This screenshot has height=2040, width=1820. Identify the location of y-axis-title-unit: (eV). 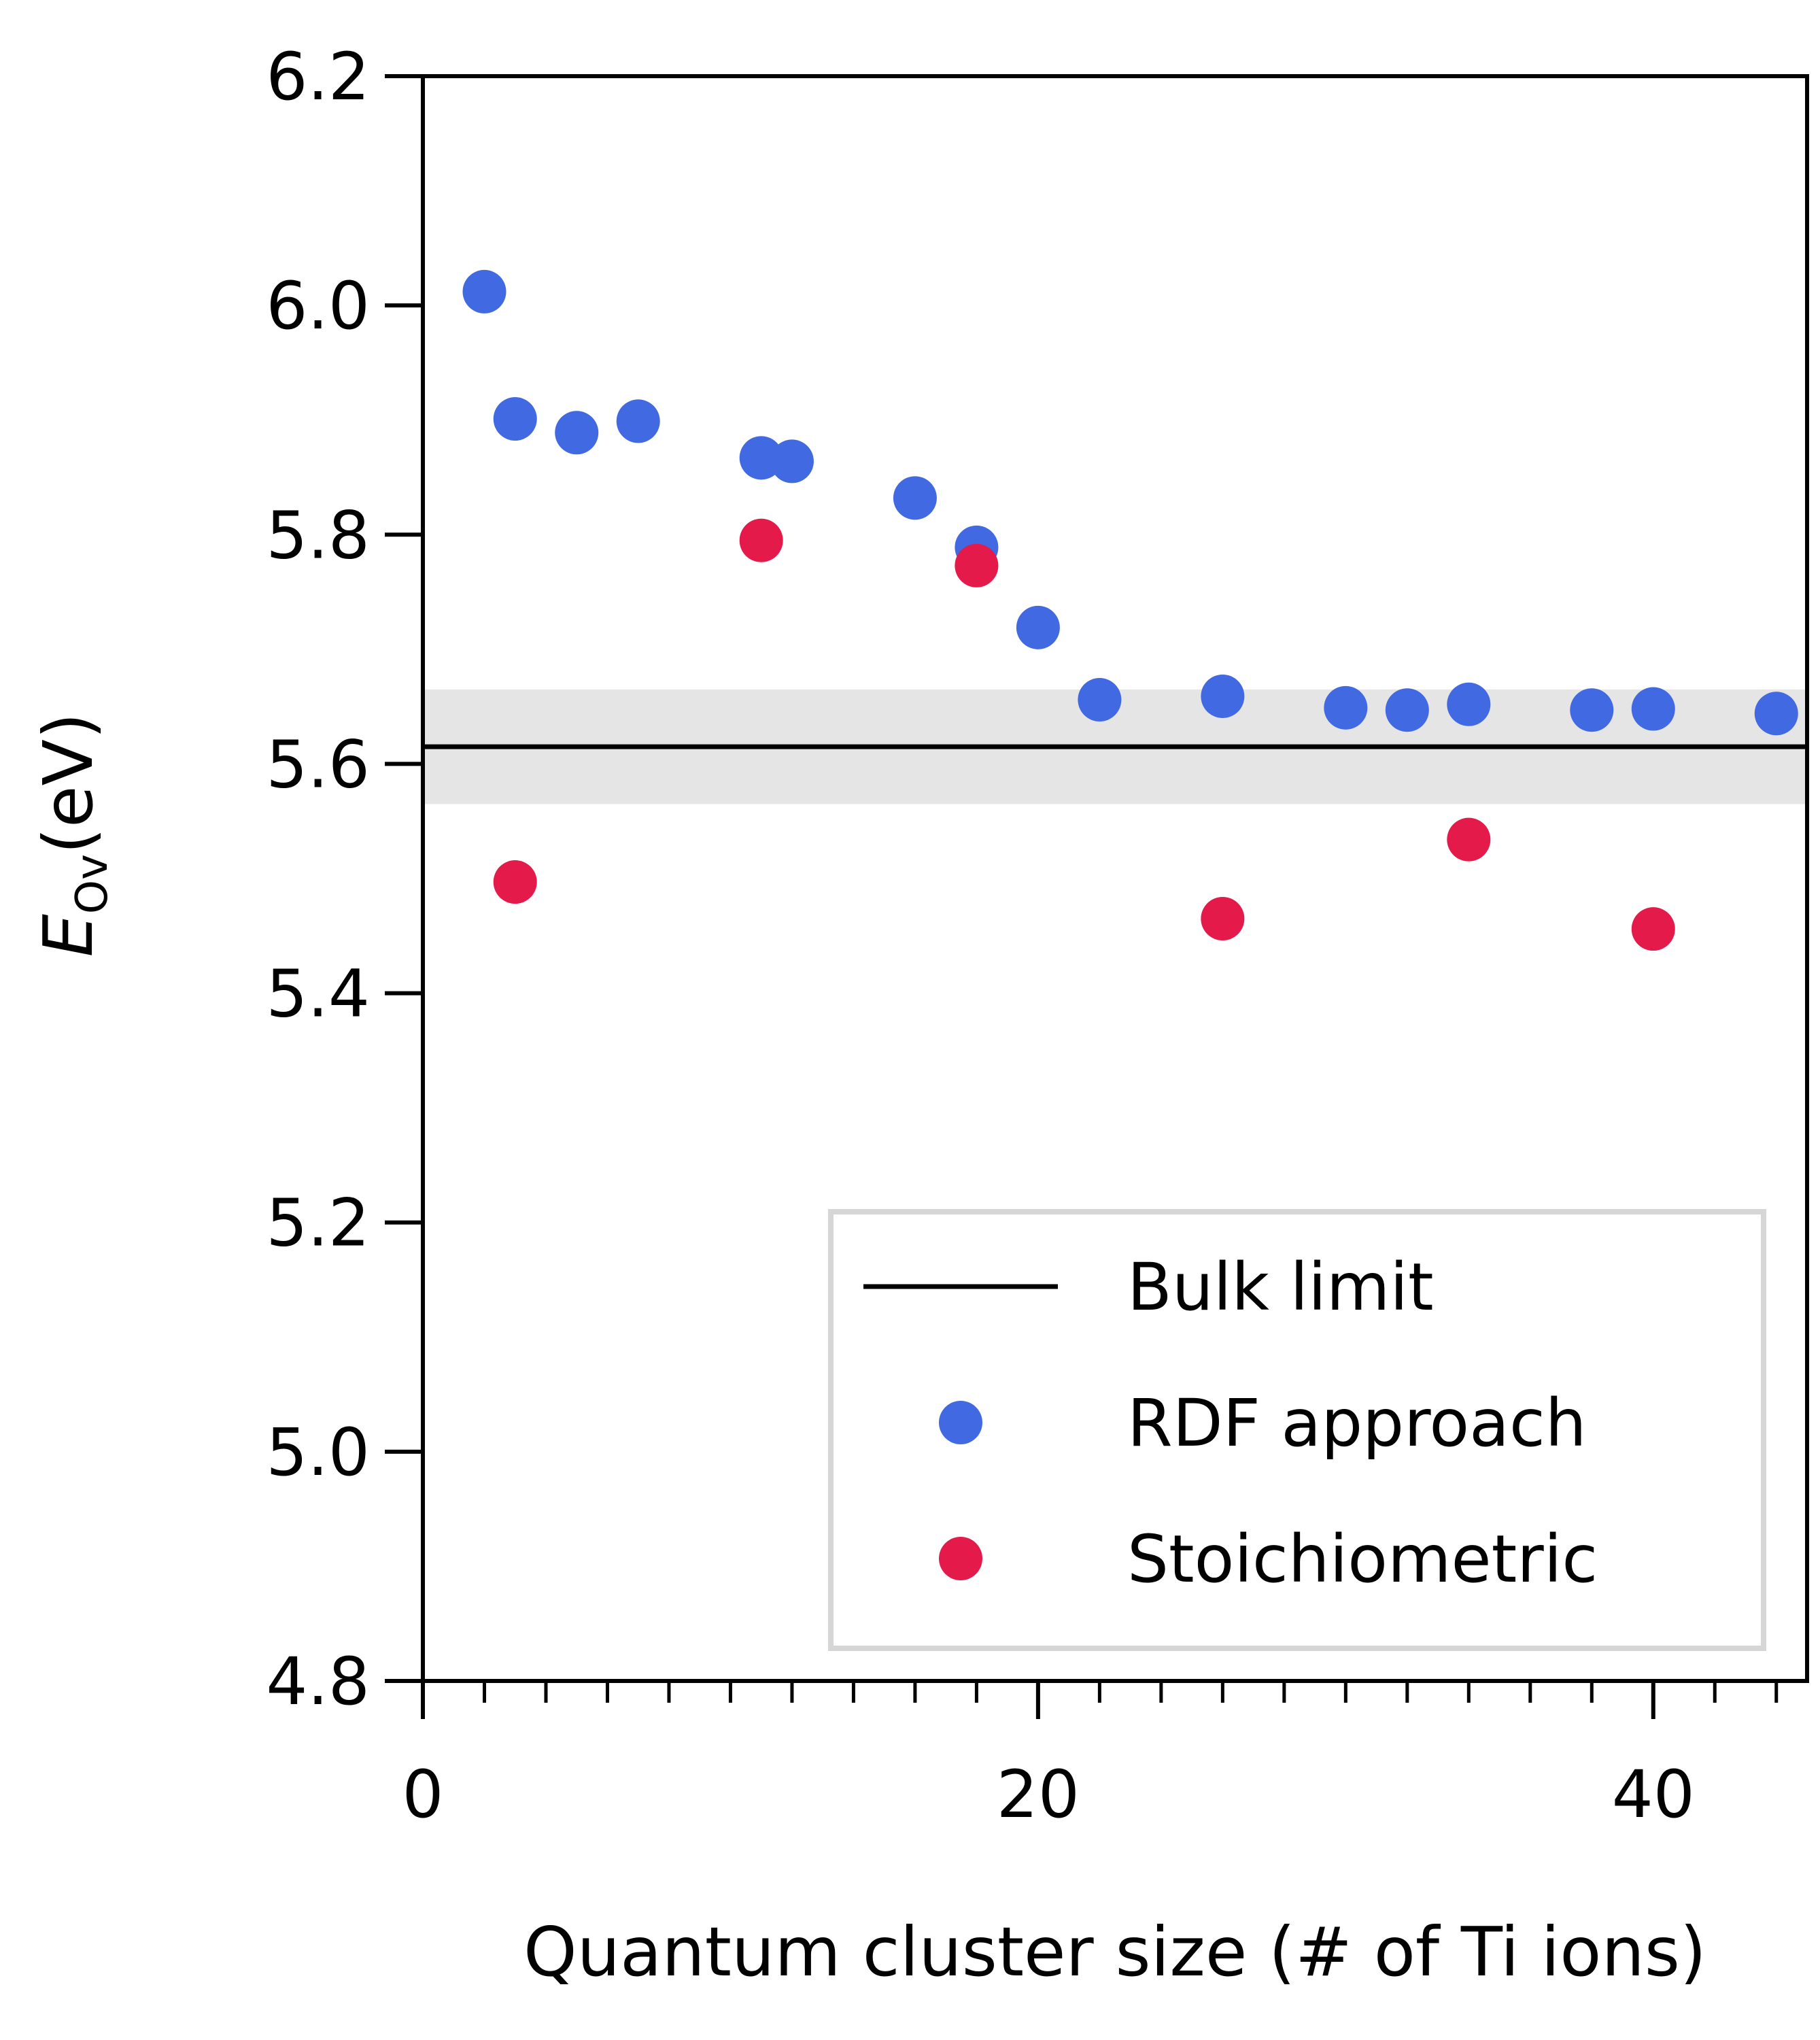
(68, 784).